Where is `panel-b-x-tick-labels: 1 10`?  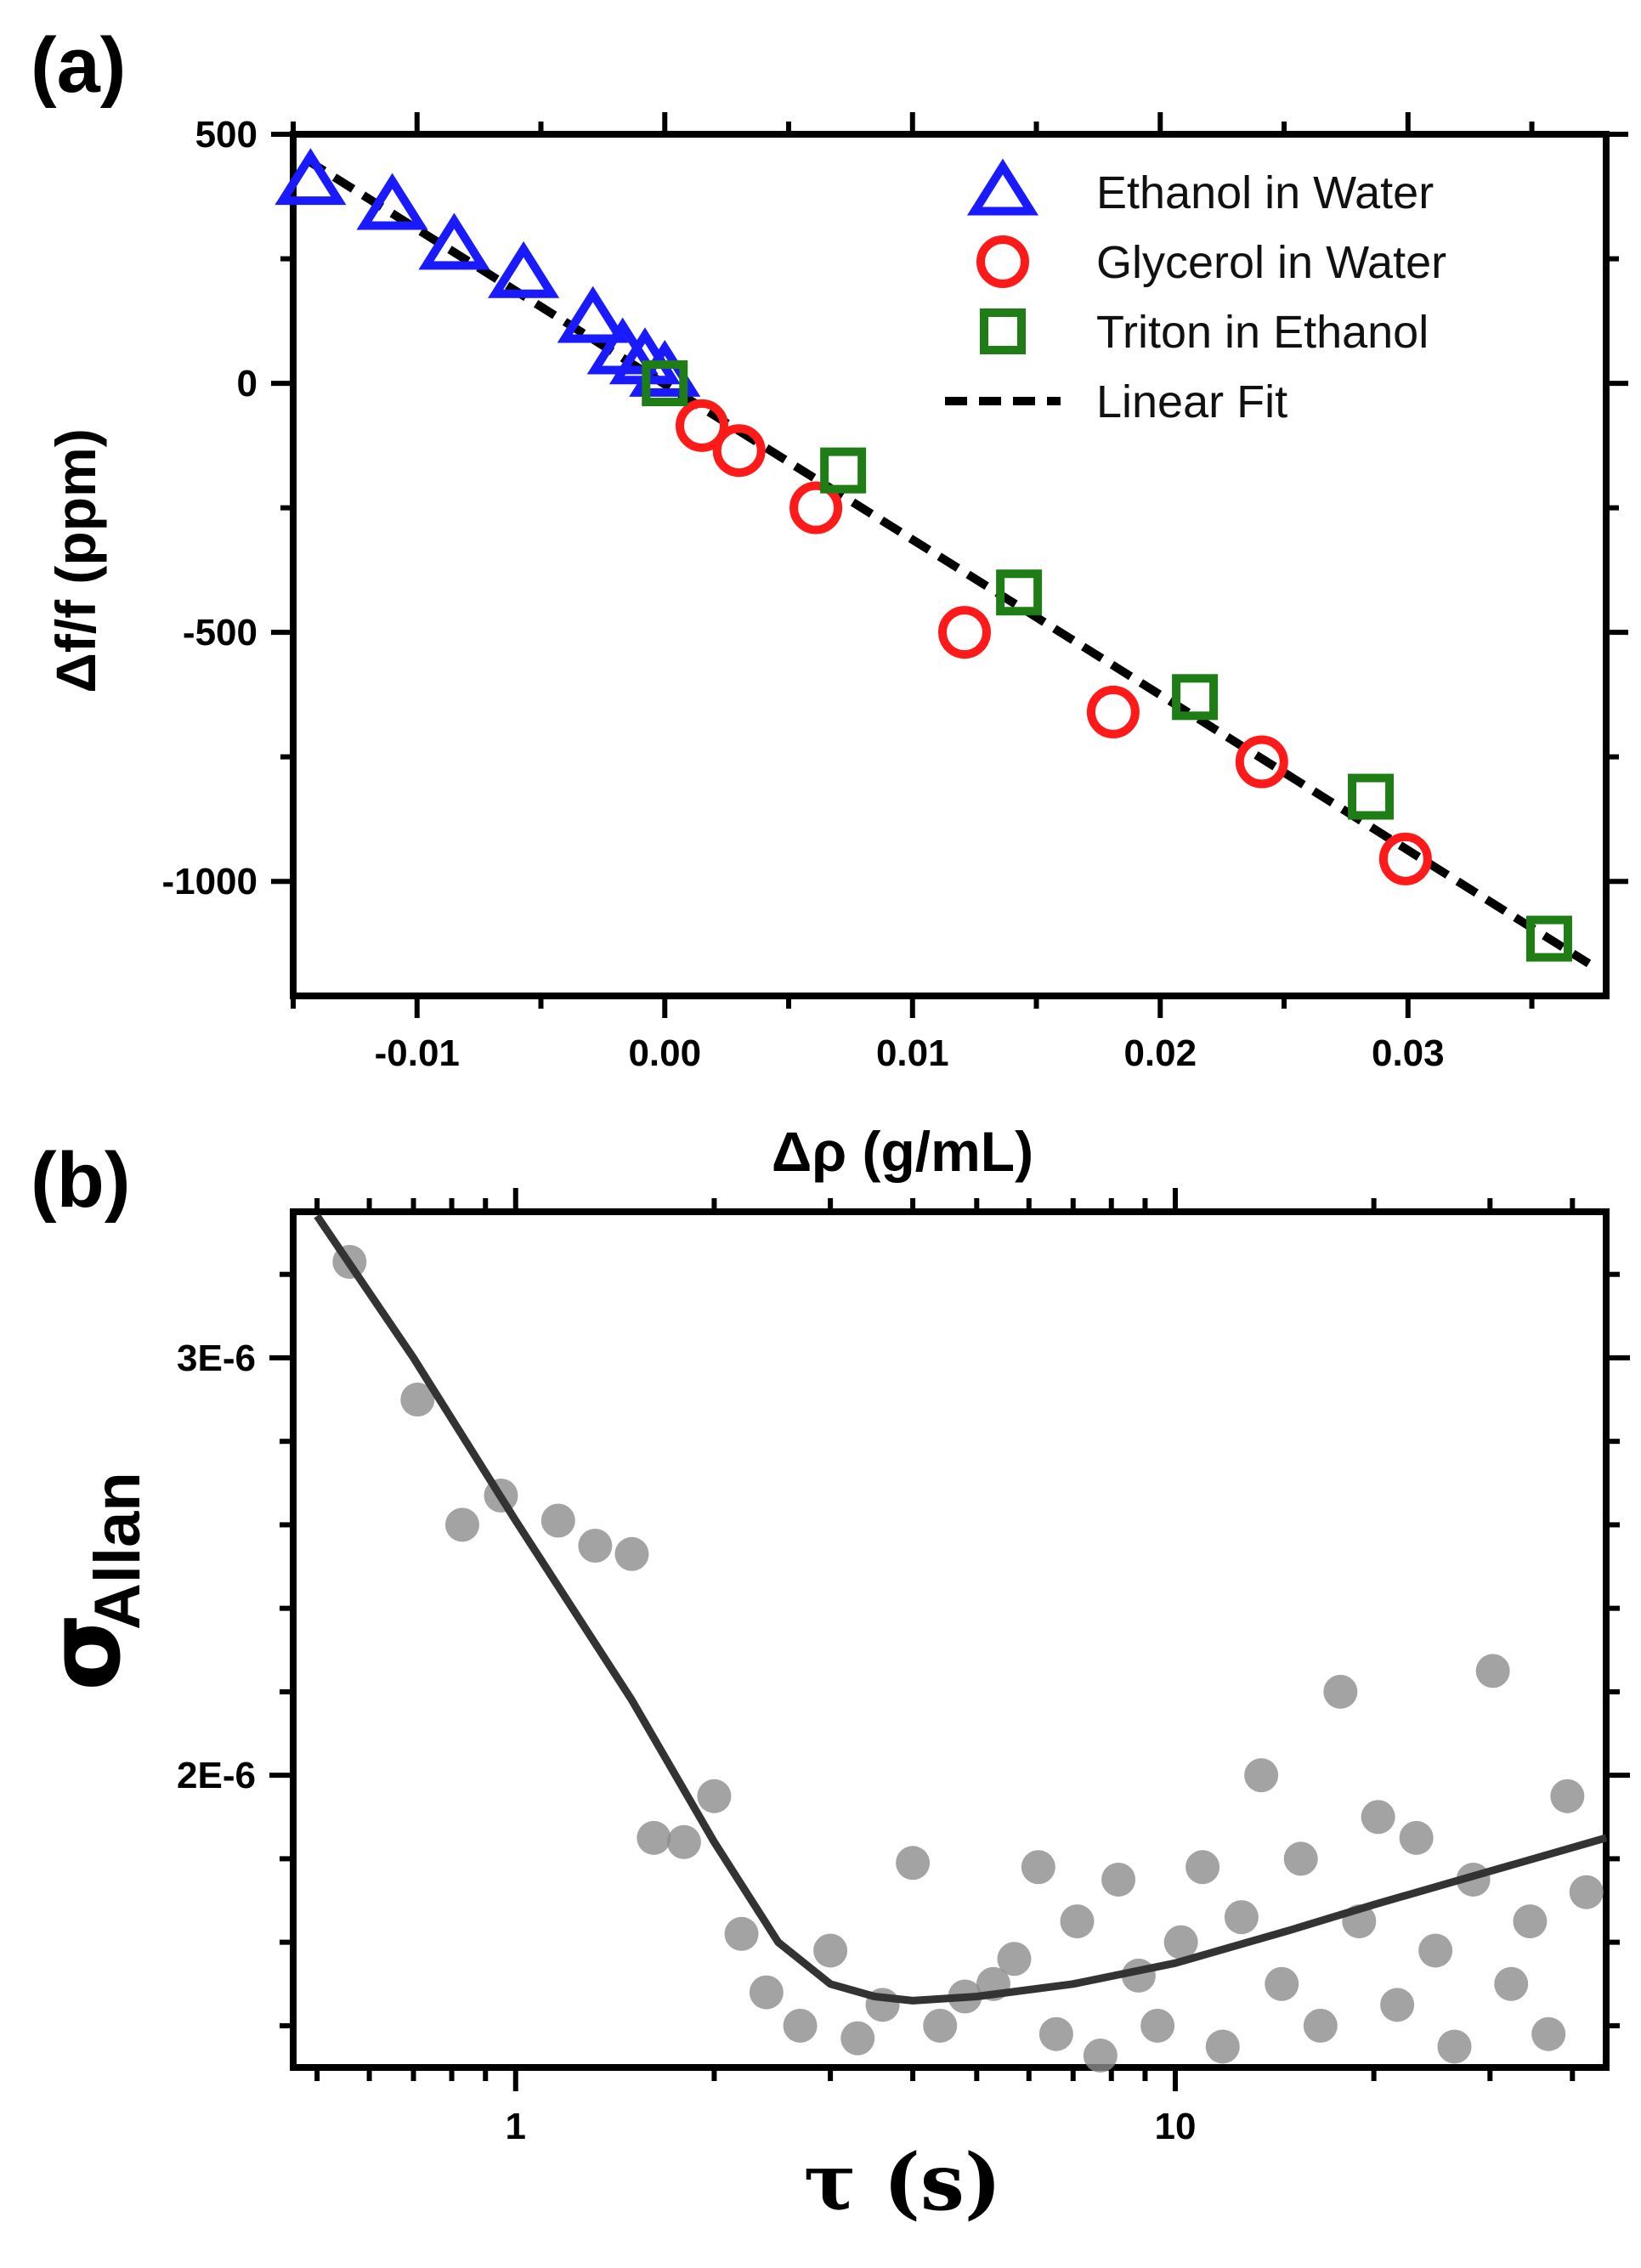 panel-b-x-tick-labels: 1 10 is located at coordinates (851, 2126).